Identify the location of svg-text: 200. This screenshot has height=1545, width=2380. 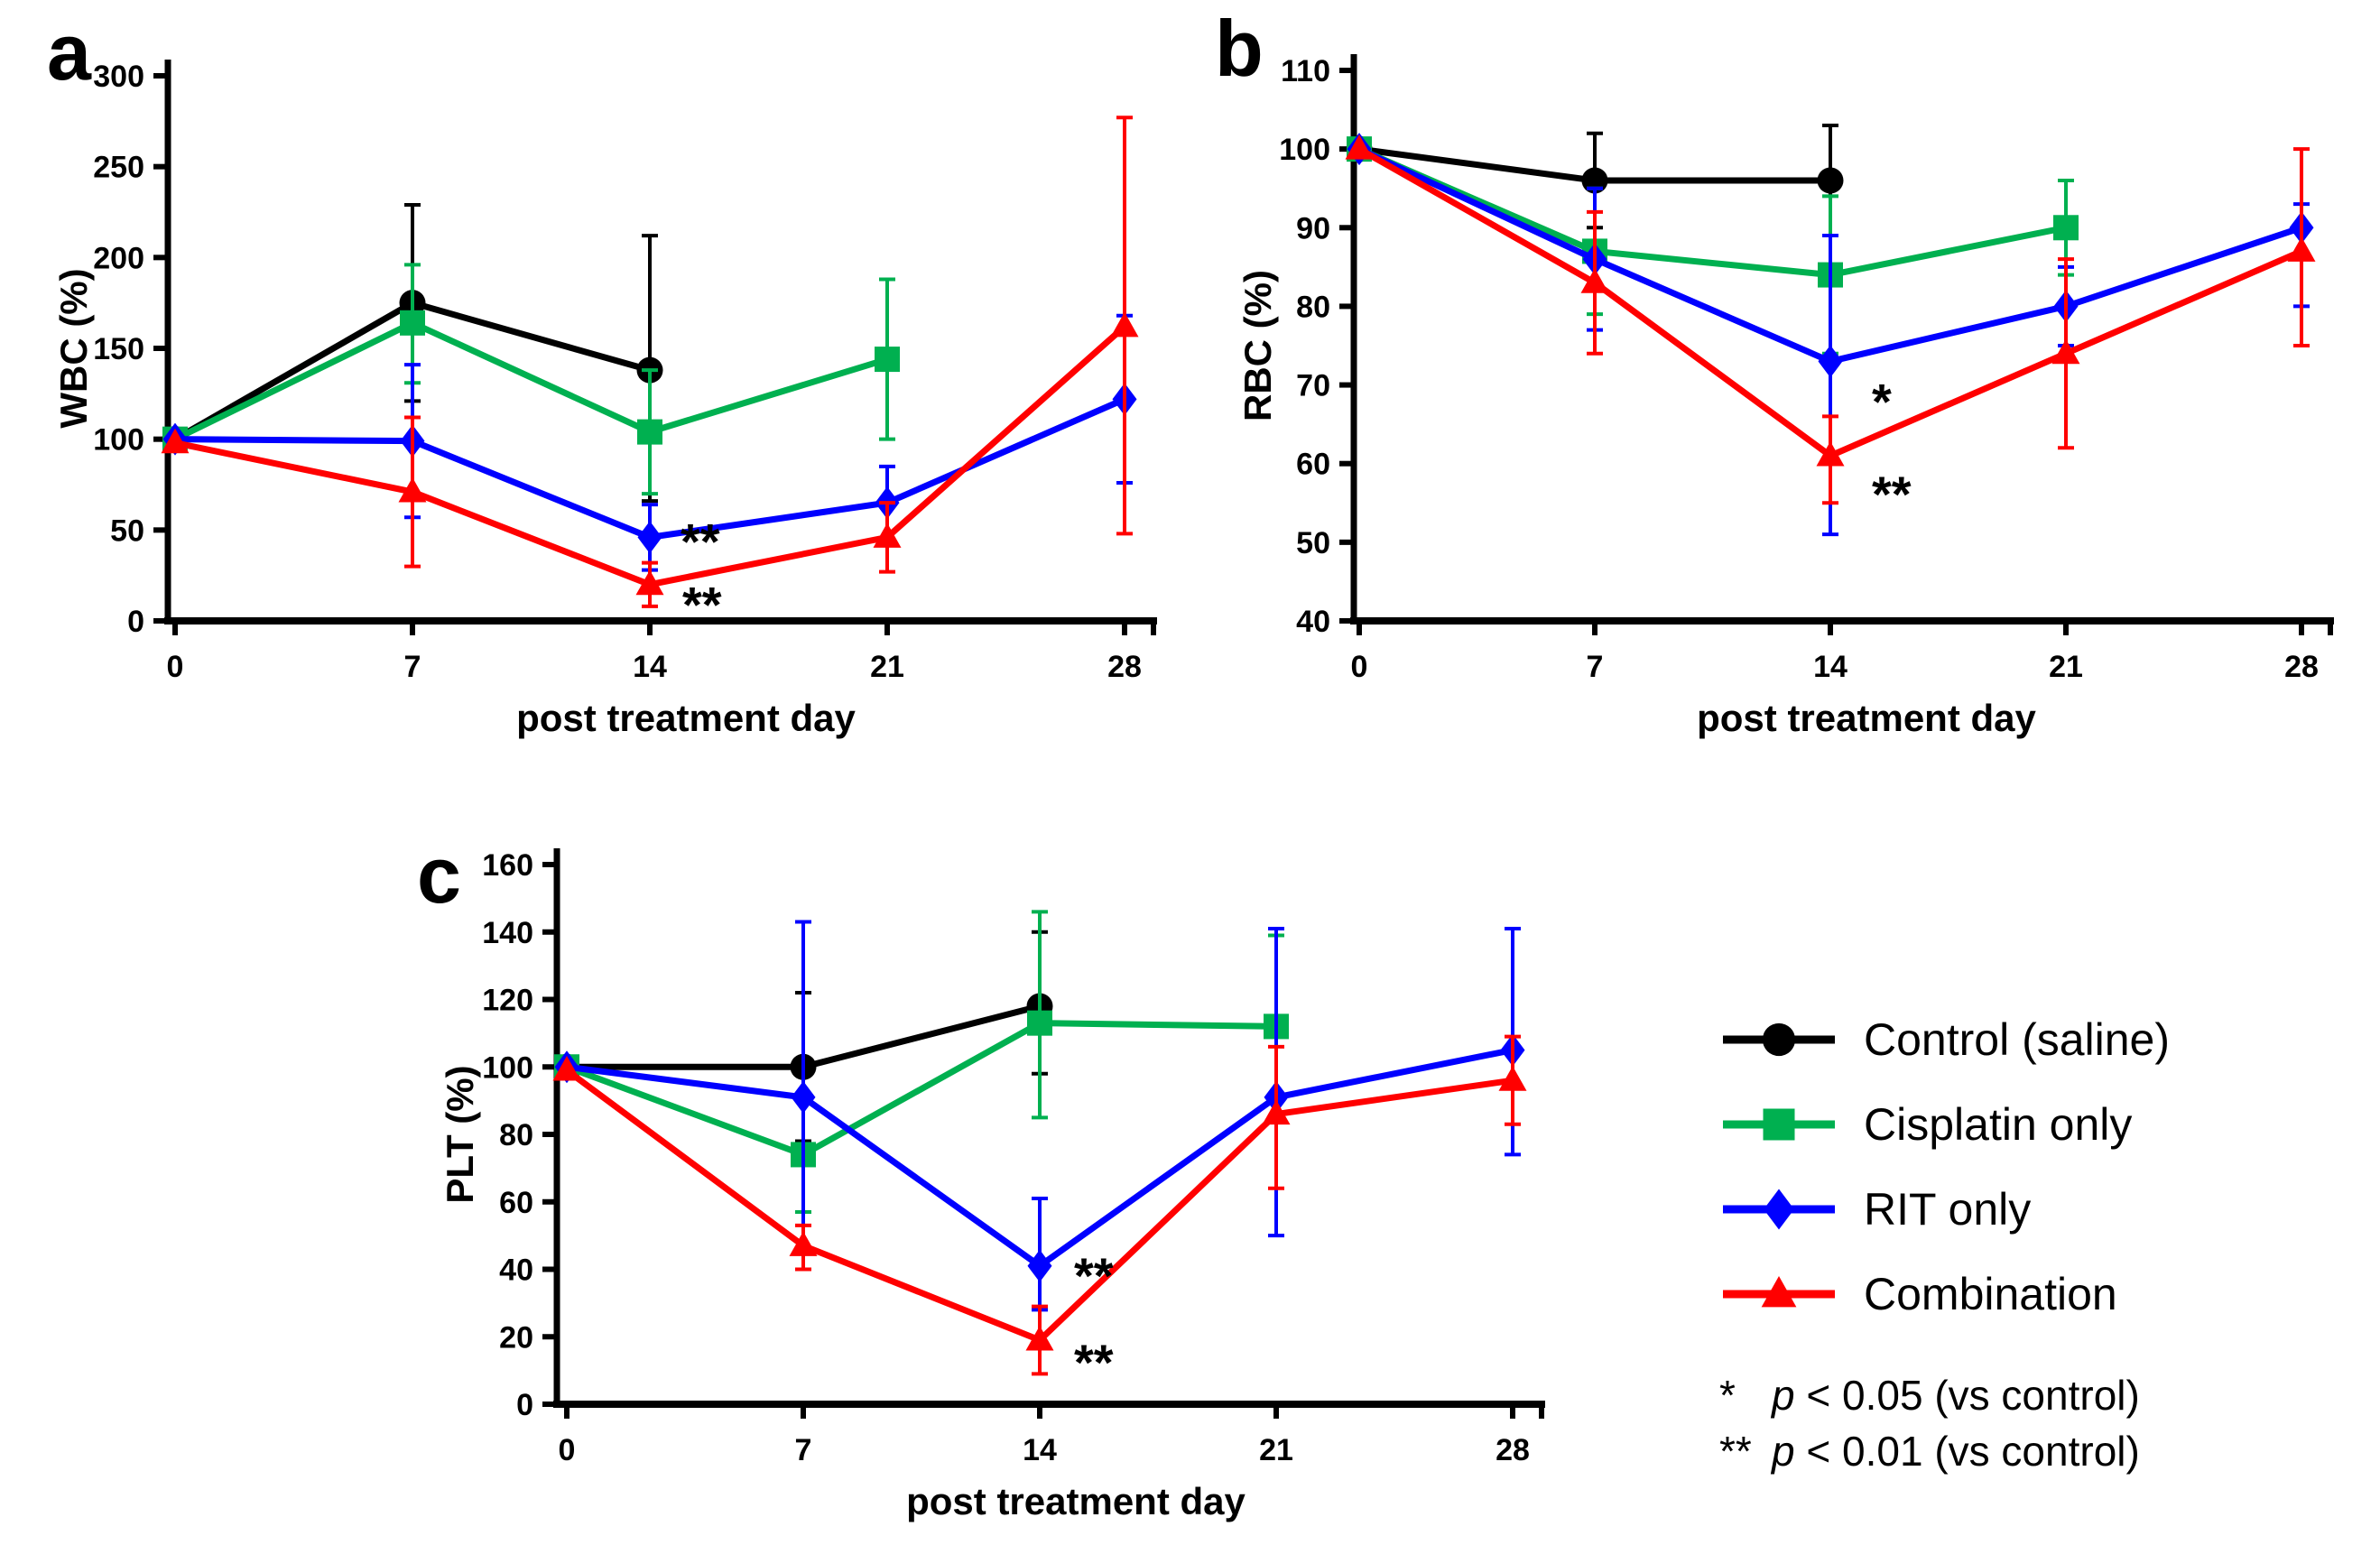
(119, 258).